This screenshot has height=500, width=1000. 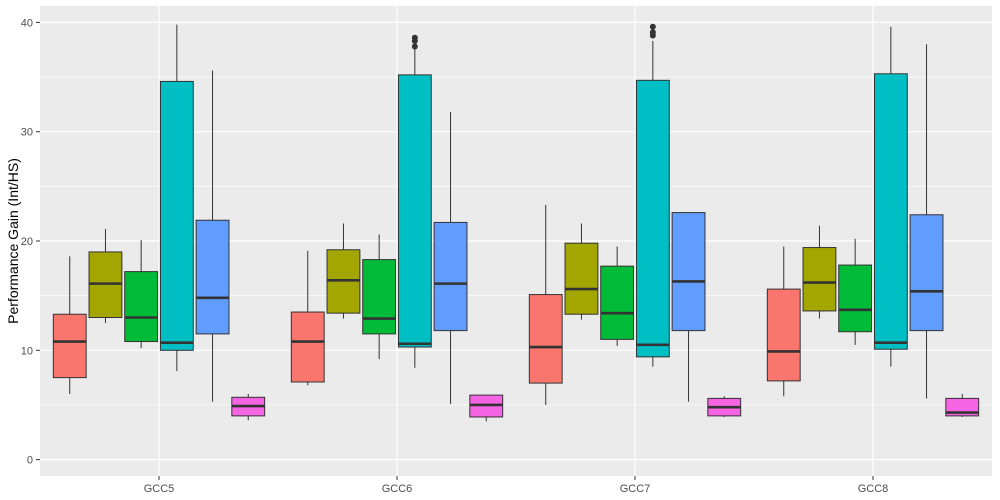 I want to click on box-series2-gcc7, so click(x=581, y=271).